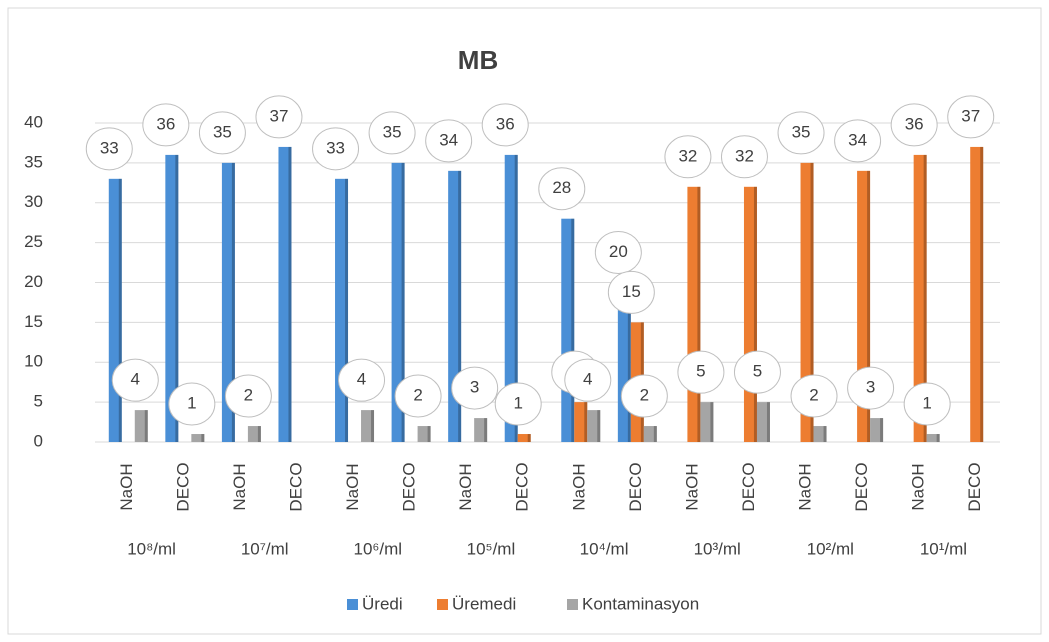  What do you see at coordinates (33, 321) in the screenshot?
I see `y-tick-label: 15` at bounding box center [33, 321].